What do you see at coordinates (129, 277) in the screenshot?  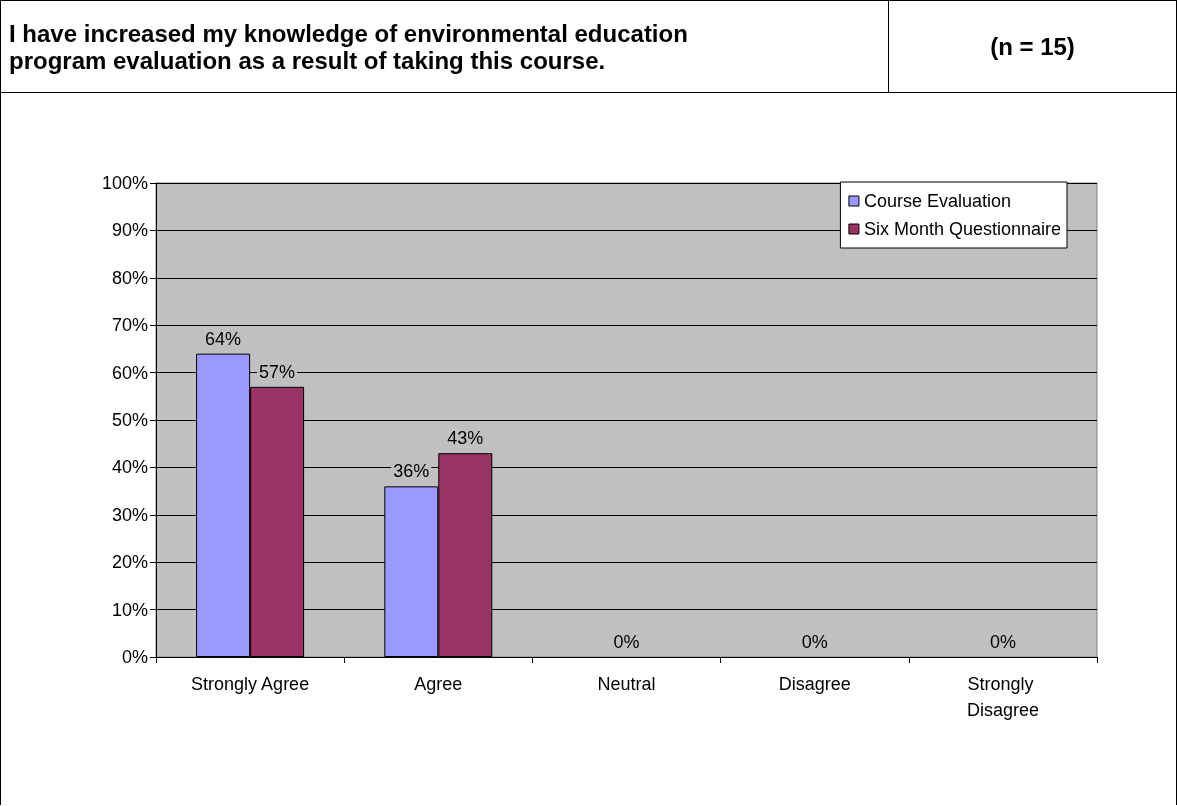 I see `y-tick-label: 80%` at bounding box center [129, 277].